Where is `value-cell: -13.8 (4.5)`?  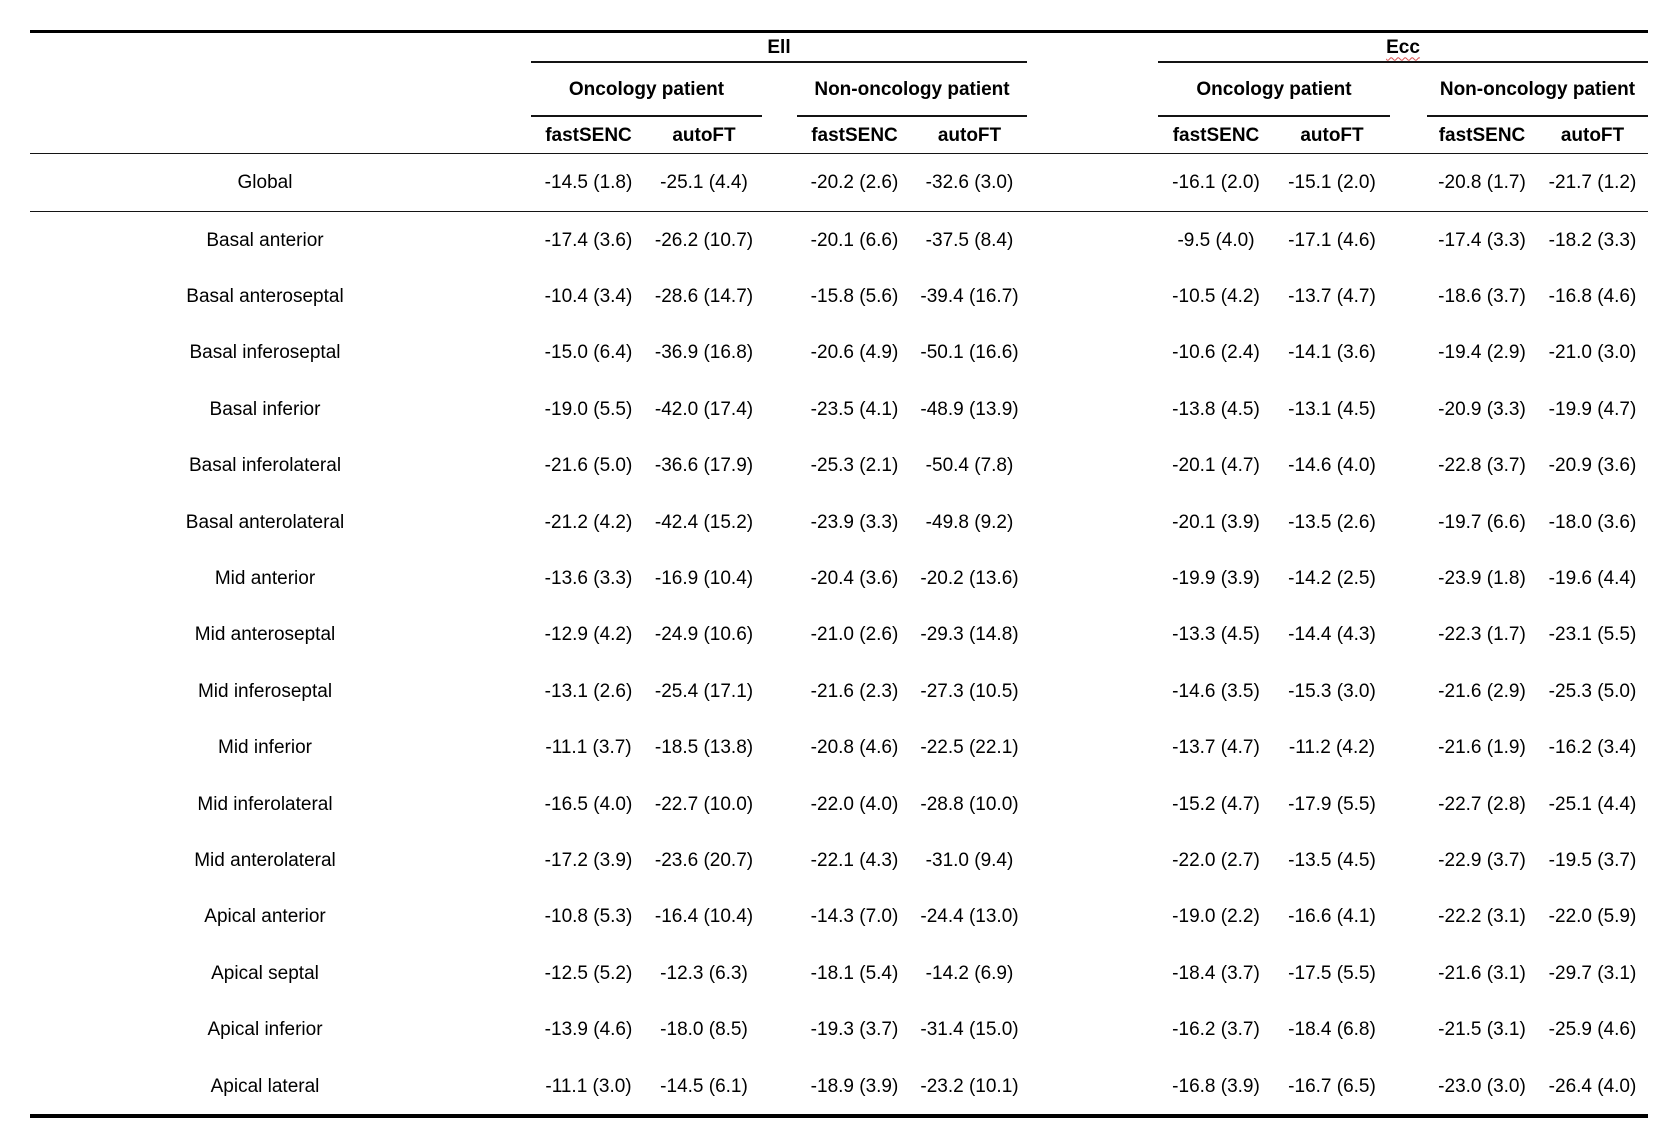 value-cell: -13.8 (4.5) is located at coordinates (1216, 409).